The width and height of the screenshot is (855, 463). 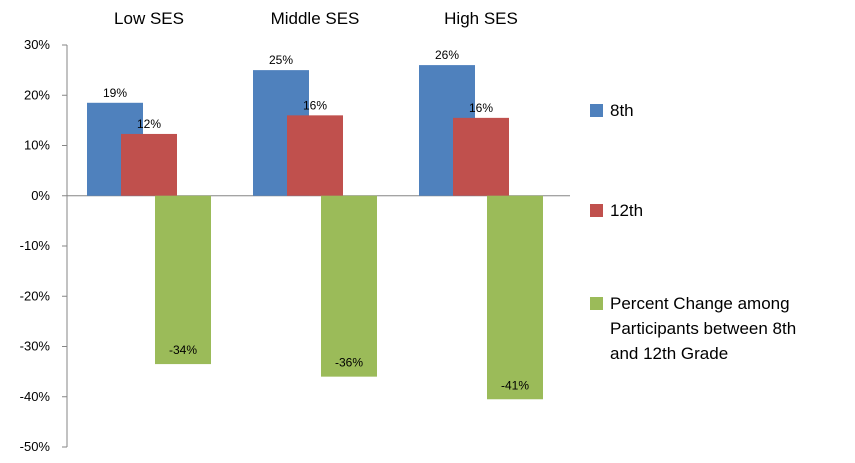 What do you see at coordinates (115, 93) in the screenshot?
I see `data-label: 19%` at bounding box center [115, 93].